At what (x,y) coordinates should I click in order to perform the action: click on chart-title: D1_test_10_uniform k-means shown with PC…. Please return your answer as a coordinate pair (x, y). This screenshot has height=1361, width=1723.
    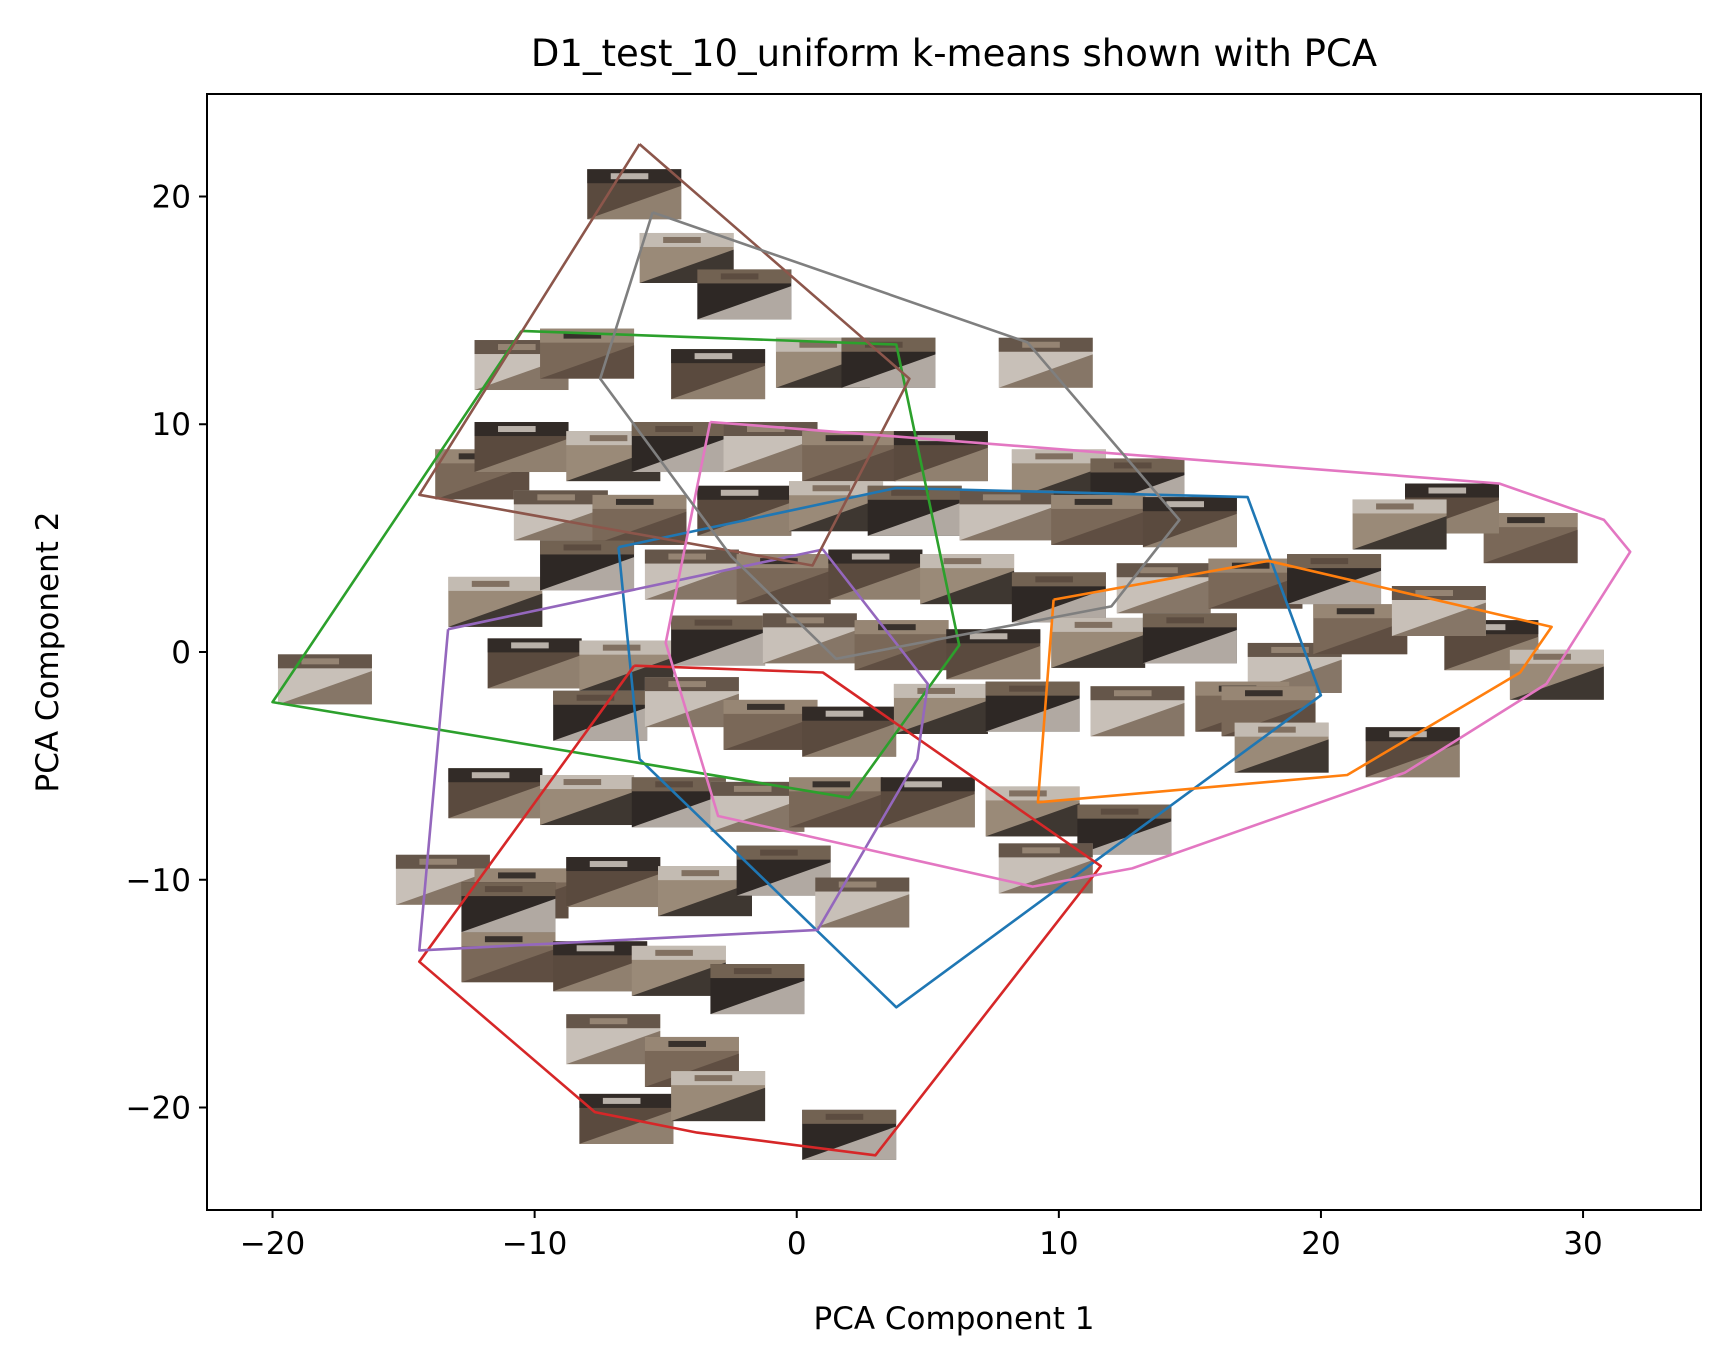
    Looking at the image, I should click on (954, 53).